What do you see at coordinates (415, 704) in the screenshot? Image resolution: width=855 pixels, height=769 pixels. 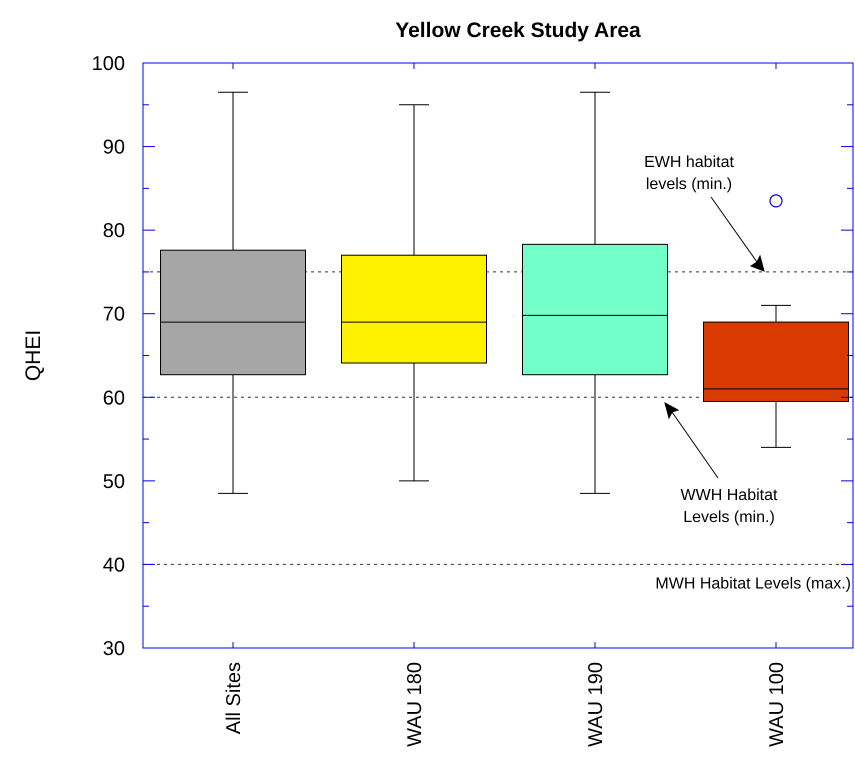 I see `x-tick-label: WAU 180` at bounding box center [415, 704].